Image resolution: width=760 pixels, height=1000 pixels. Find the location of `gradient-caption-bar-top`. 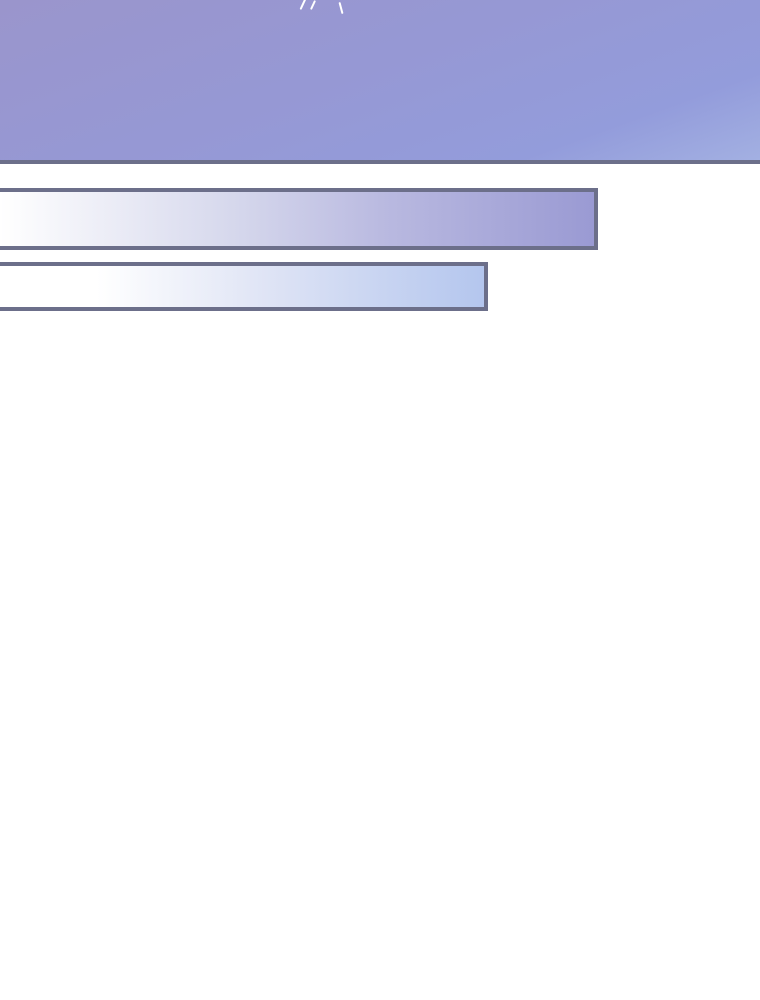

gradient-caption-bar-top is located at coordinates (299, 219).